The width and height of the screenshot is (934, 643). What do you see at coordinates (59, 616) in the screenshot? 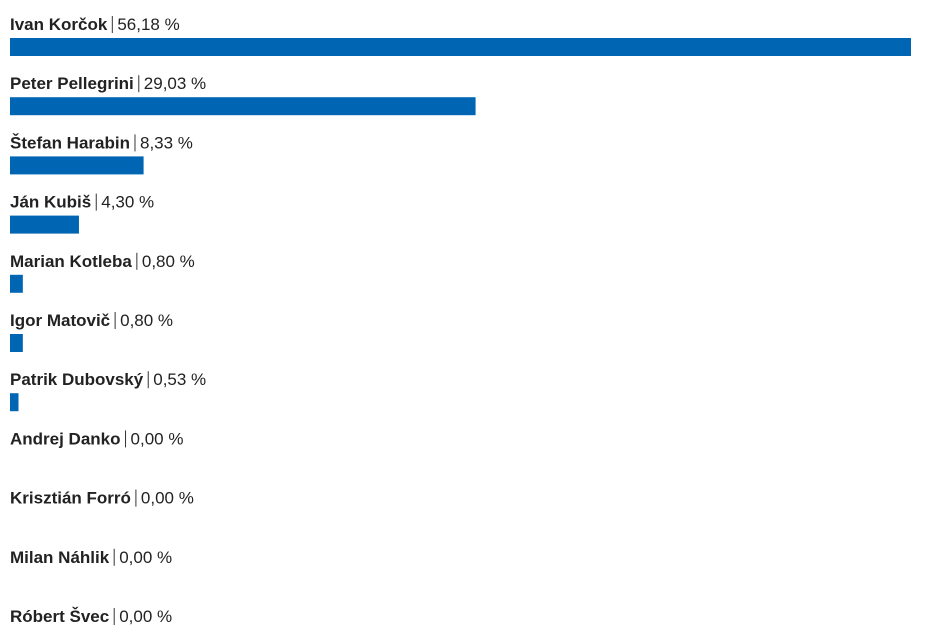
I see `candidate-name: Róbert Švec` at bounding box center [59, 616].